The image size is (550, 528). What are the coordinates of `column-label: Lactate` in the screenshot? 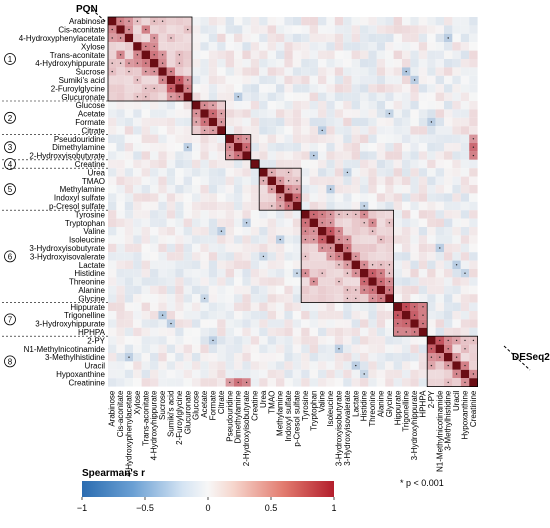 It's located at (355, 403).